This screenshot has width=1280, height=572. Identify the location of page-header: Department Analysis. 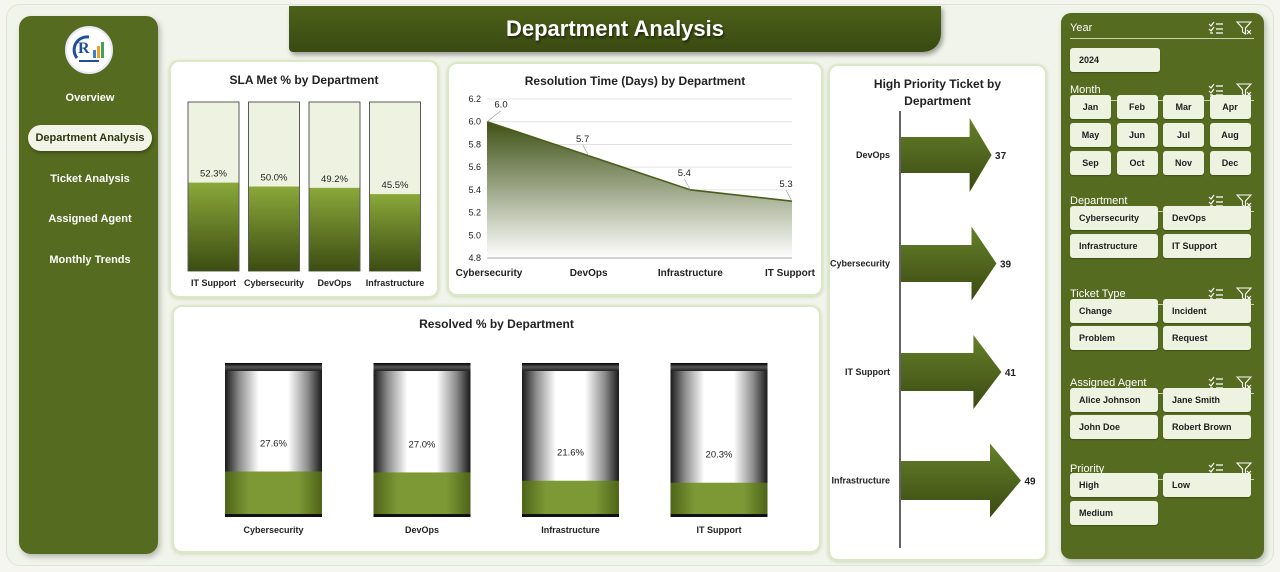
(615, 29).